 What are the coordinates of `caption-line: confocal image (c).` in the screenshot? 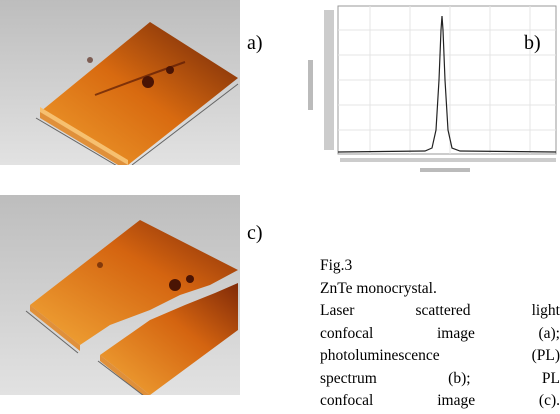 It's located at (440, 400).